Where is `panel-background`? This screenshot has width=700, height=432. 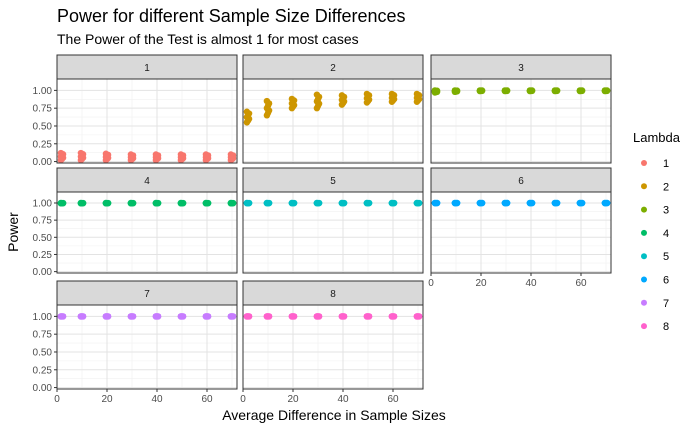 panel-background is located at coordinates (147, 121).